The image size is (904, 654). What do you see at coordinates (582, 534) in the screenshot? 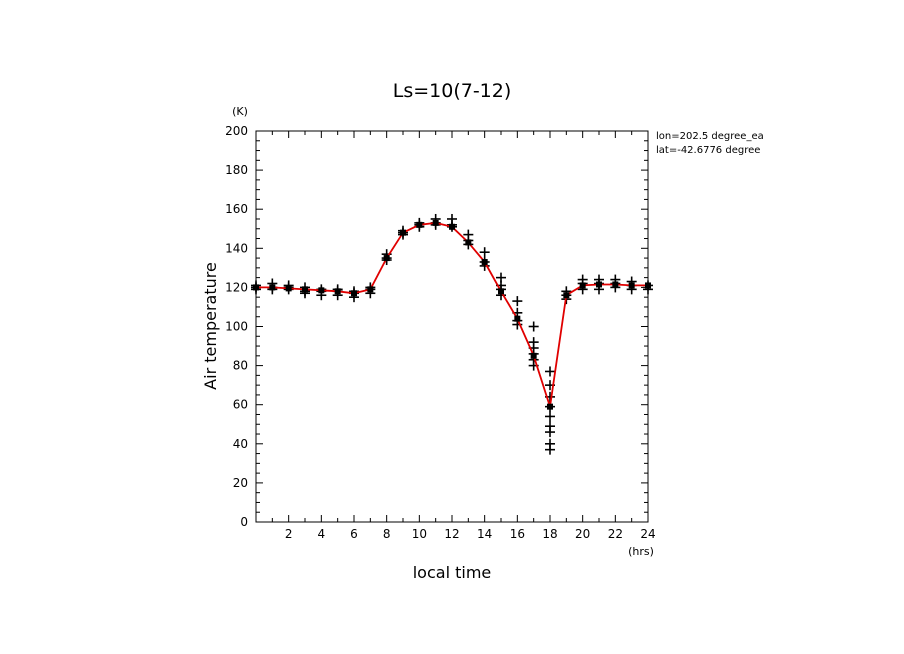
I see `x-tick-label: 20` at bounding box center [582, 534].